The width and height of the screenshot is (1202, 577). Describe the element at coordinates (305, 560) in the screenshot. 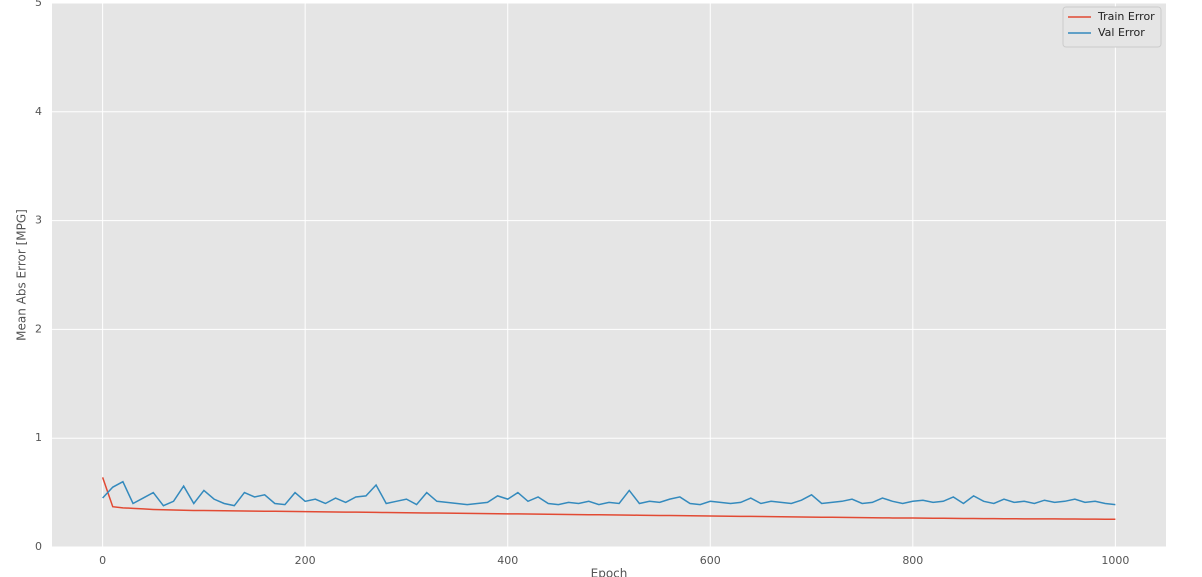

I see `x-tick-label: 200` at that location.